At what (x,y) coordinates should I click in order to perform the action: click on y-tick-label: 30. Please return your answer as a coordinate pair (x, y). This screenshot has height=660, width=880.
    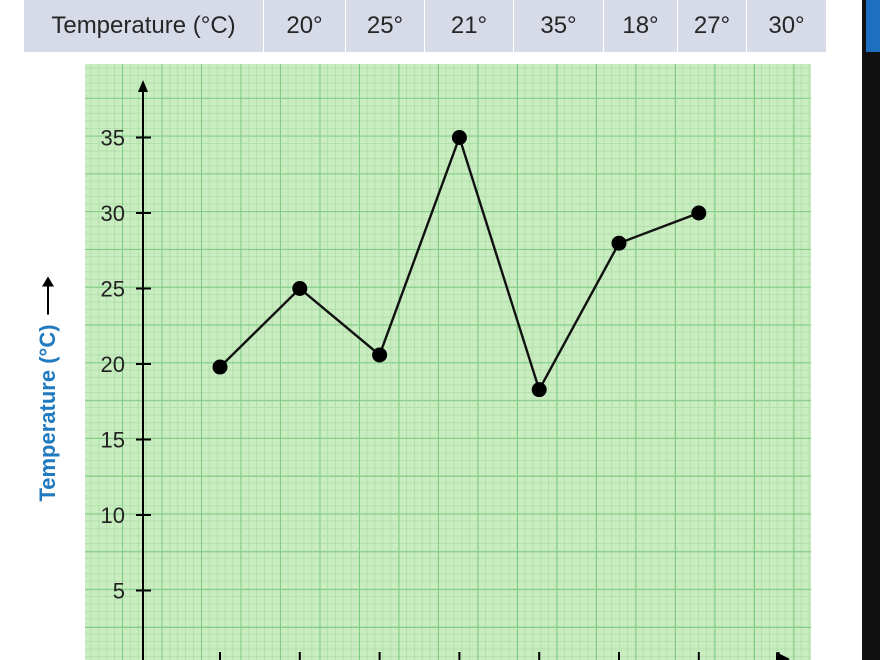
    Looking at the image, I should click on (113, 213).